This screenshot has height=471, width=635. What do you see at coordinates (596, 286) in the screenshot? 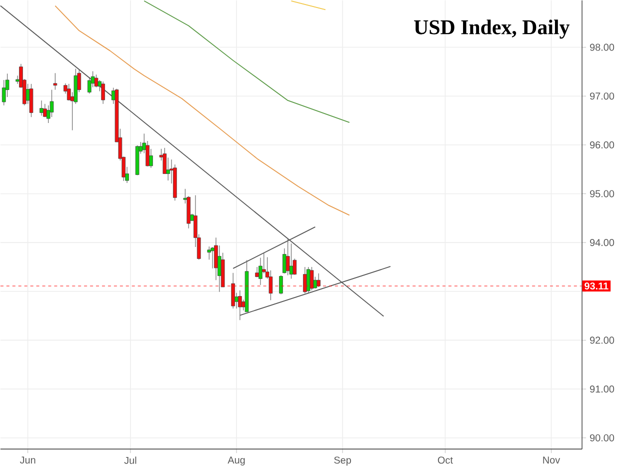
I see `ref-line-label: 93.11` at bounding box center [596, 286].